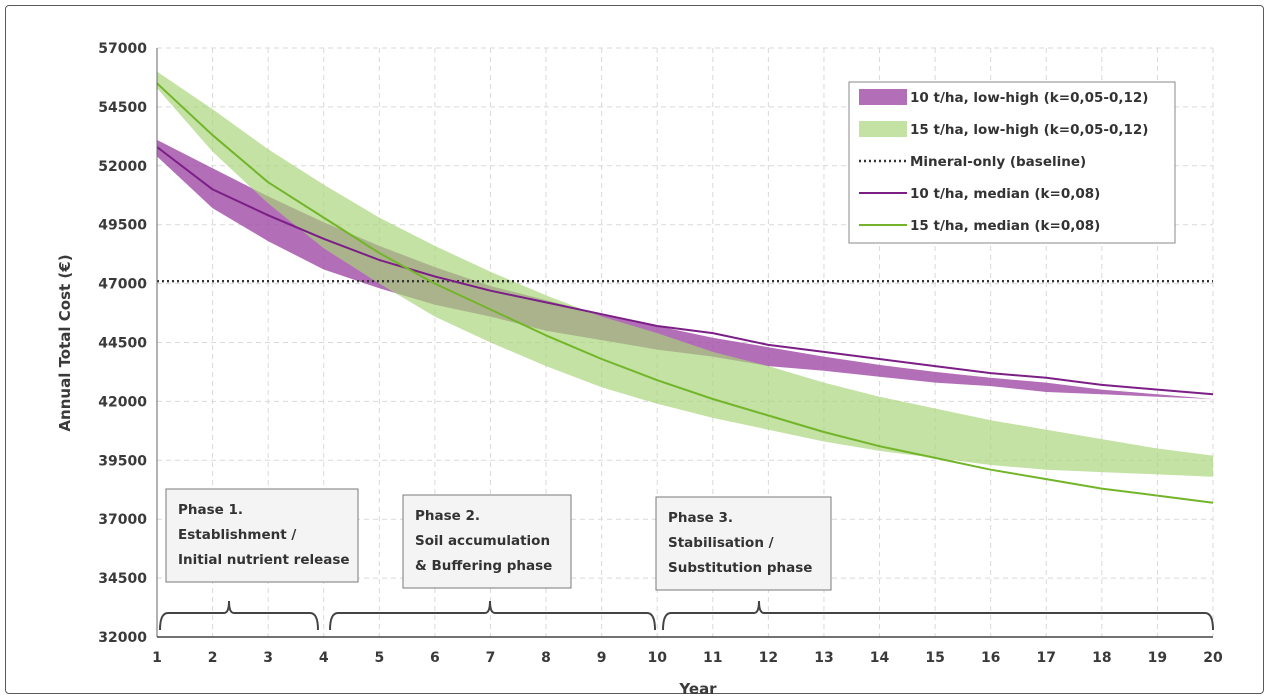  What do you see at coordinates (740, 568) in the screenshot?
I see `phase-label-line: Substitution phase` at bounding box center [740, 568].